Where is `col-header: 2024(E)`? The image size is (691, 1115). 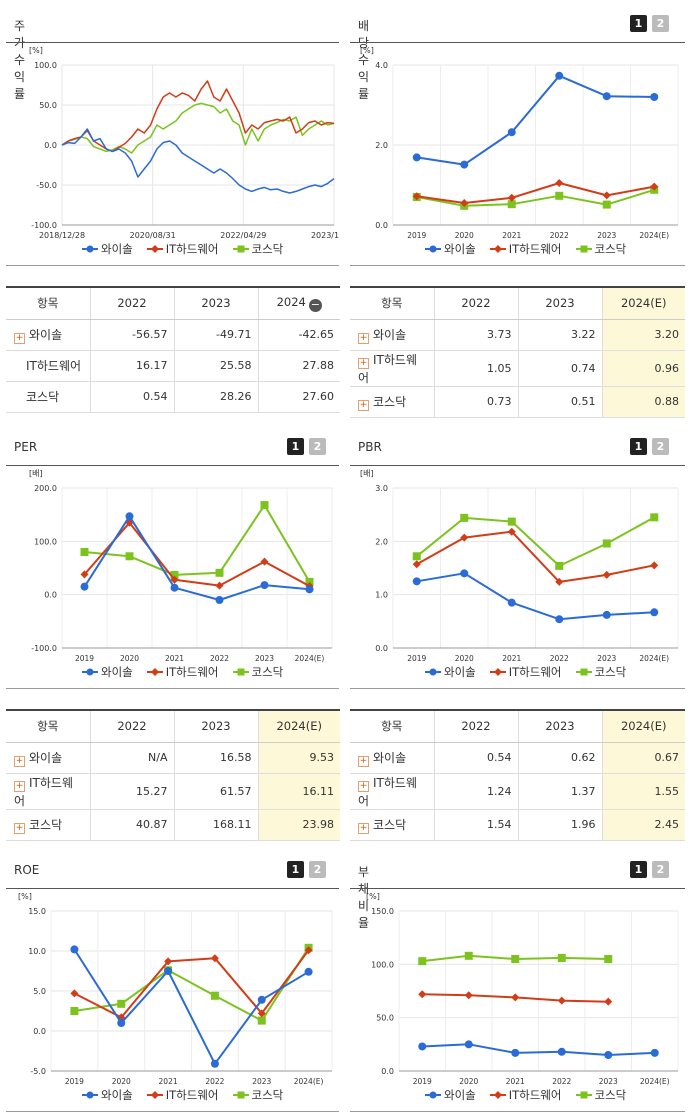
col-header: 2024(E) is located at coordinates (643, 303).